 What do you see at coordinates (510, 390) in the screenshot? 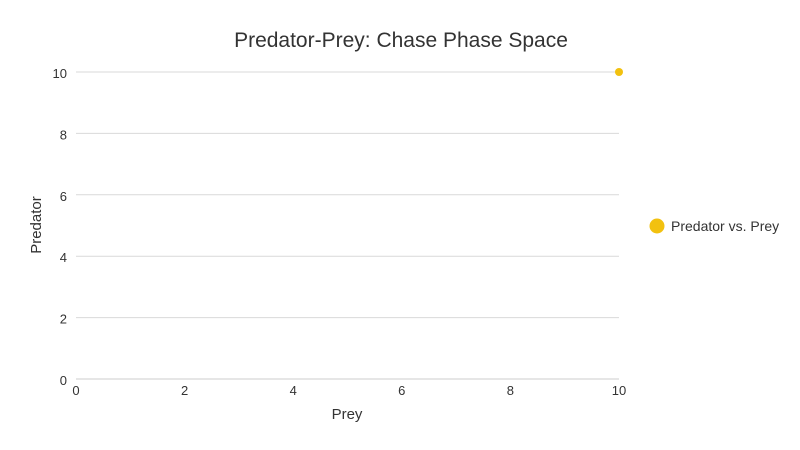
I see `x-tick-label: 8` at bounding box center [510, 390].